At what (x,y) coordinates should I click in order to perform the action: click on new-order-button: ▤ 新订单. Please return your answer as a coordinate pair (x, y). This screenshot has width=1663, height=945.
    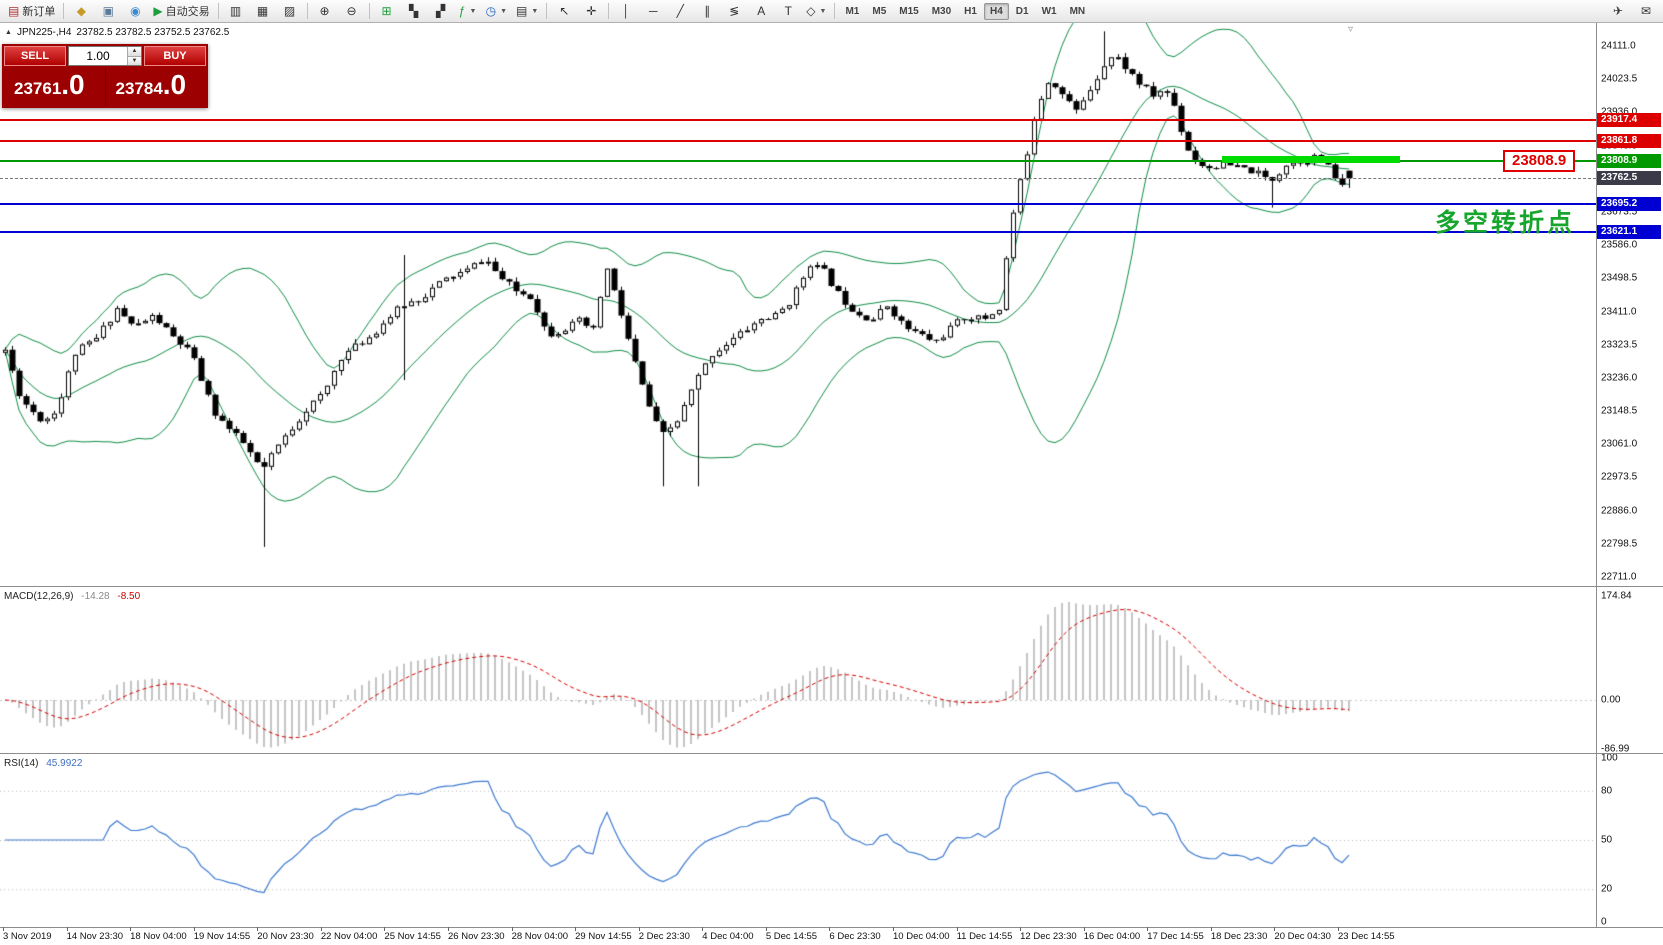
    Looking at the image, I should click on (31, 11).